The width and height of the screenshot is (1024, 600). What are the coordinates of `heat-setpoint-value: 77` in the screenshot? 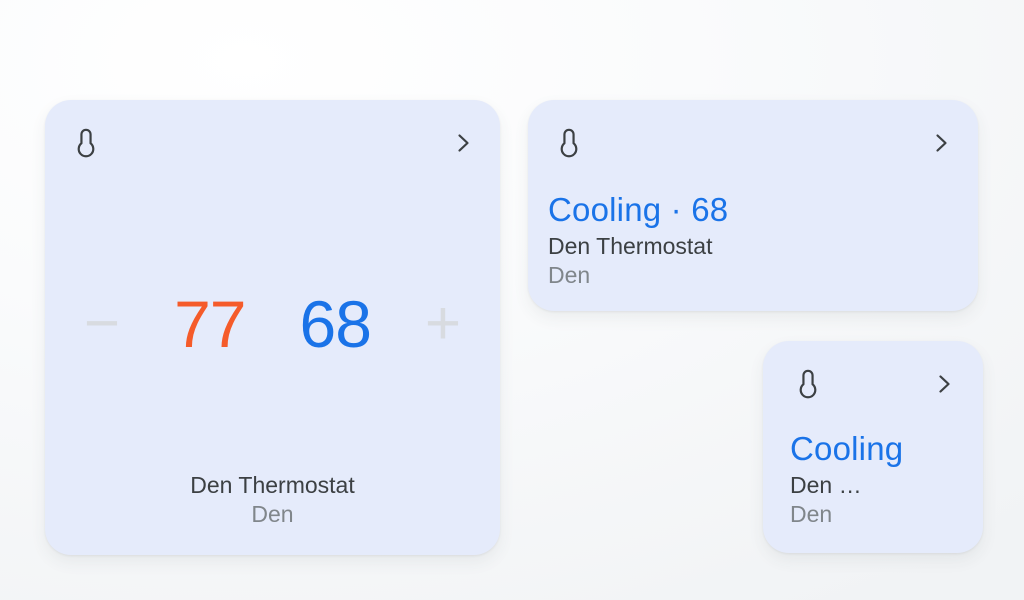 It's located at (210, 324).